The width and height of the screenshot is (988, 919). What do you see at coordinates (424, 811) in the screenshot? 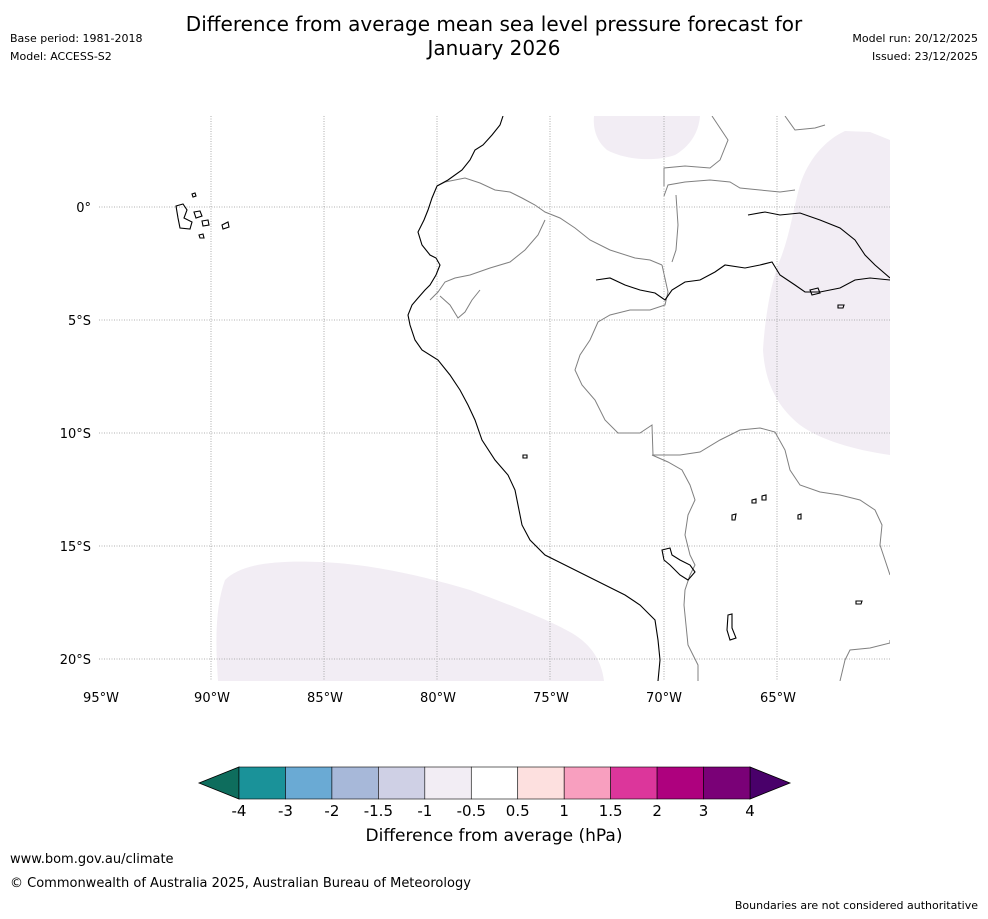
I see `colorbar-tick-label: -1` at bounding box center [424, 811].